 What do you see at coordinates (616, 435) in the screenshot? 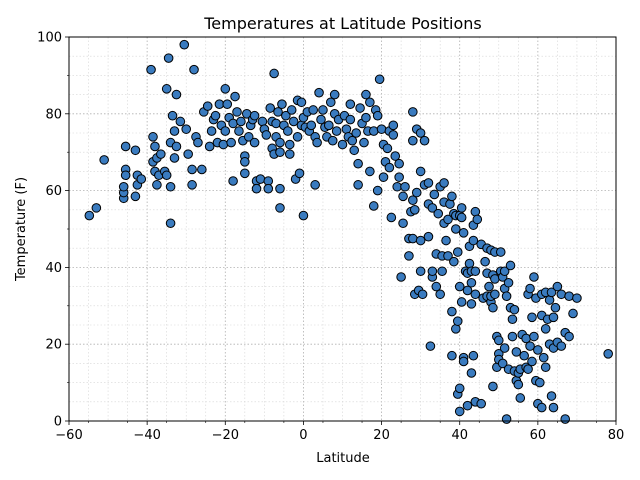
I see `x-tick-label: 80` at bounding box center [616, 435].